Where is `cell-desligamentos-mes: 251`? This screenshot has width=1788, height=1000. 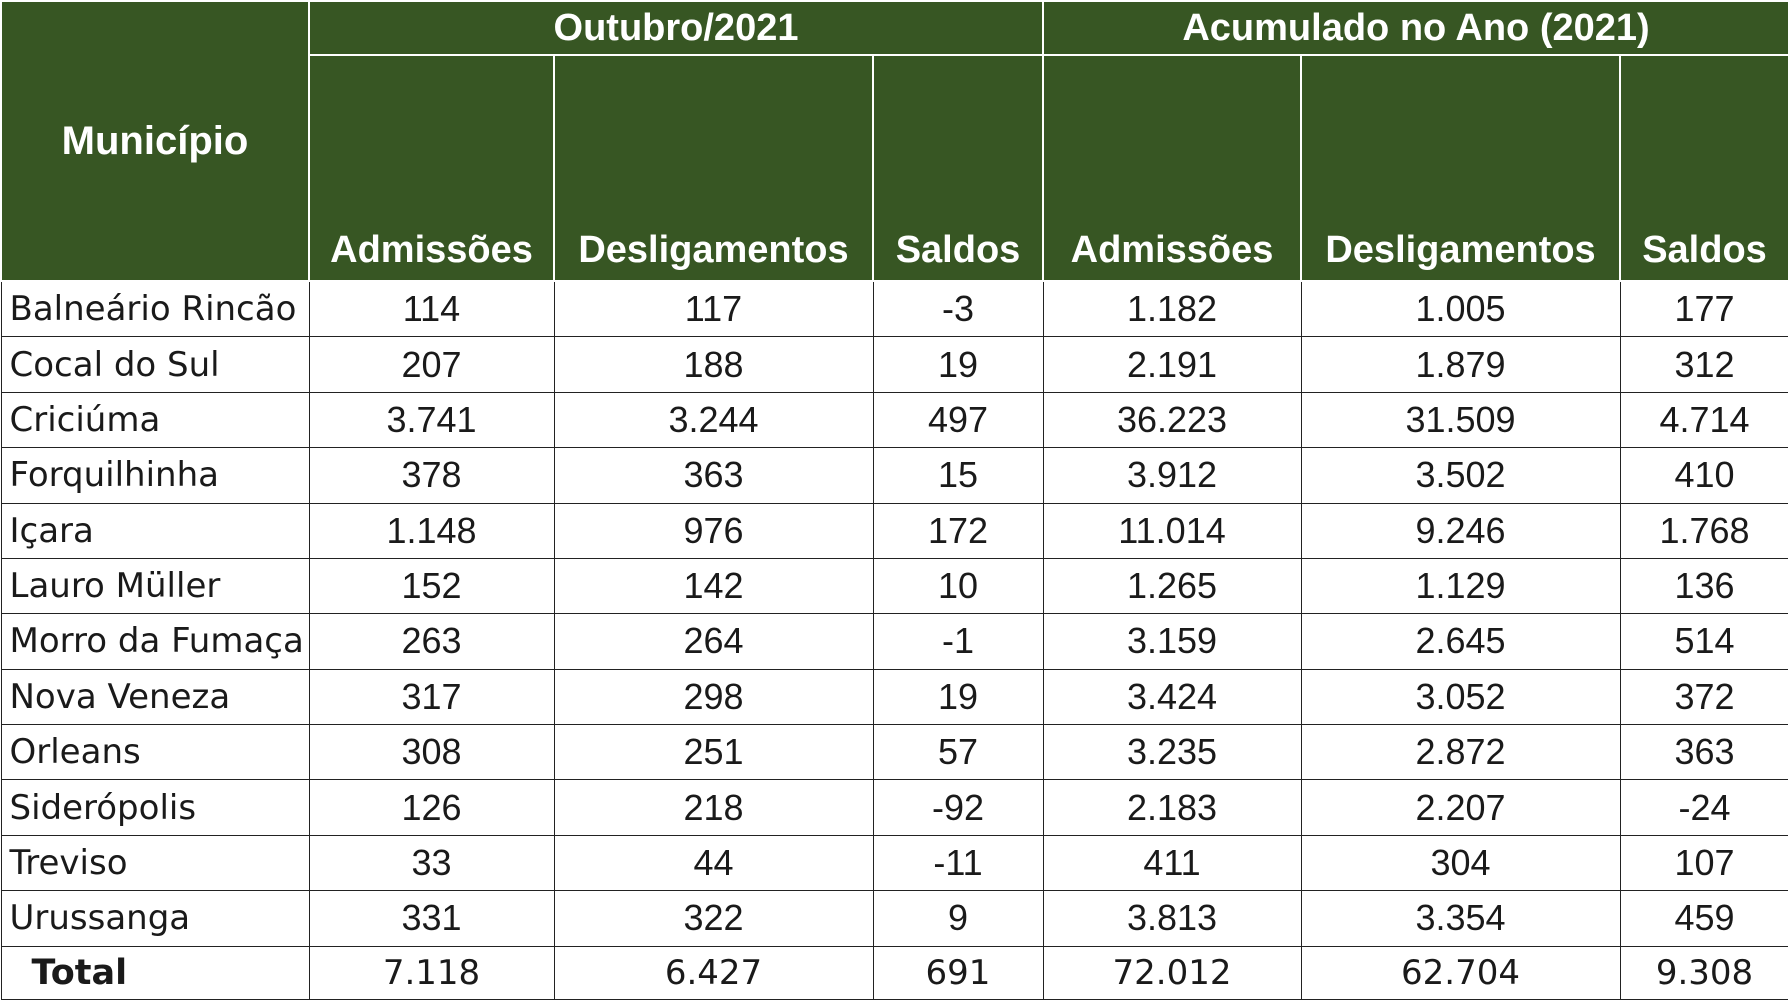
cell-desligamentos-mes: 251 is located at coordinates (713, 752).